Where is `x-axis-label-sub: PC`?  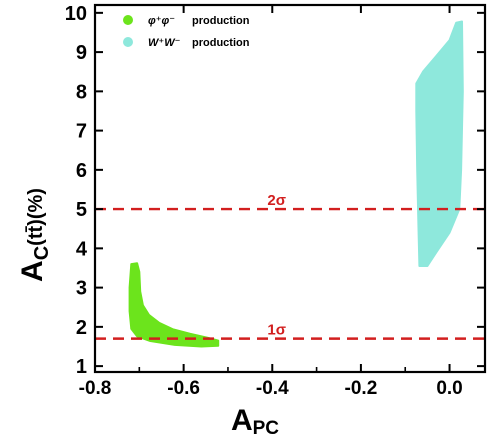 x-axis-label-sub: PC is located at coordinates (266, 427).